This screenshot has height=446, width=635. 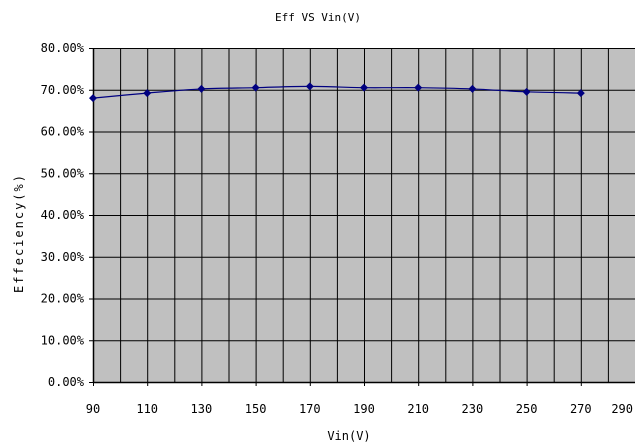 What do you see at coordinates (581, 409) in the screenshot?
I see `x-tick-label: 270` at bounding box center [581, 409].